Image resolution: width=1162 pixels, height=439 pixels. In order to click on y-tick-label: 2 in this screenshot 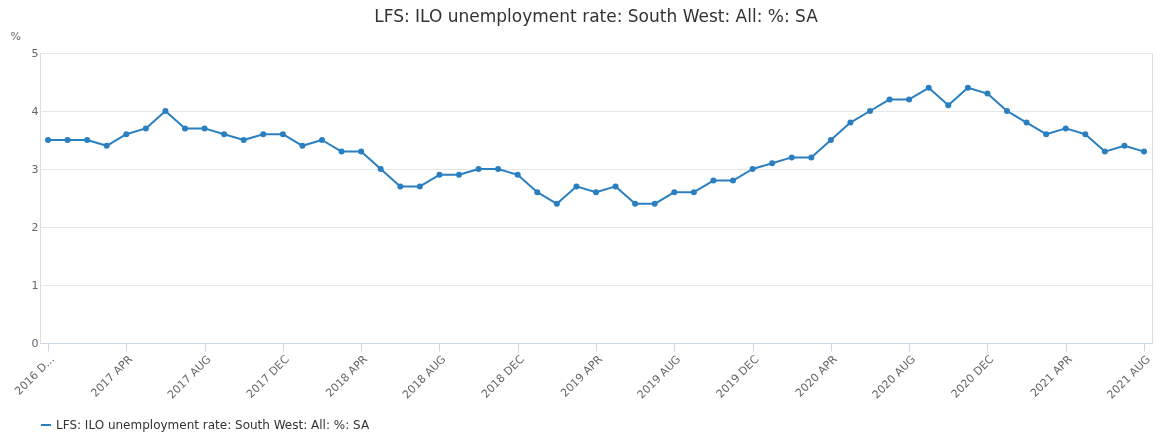, I will do `click(35, 227)`.